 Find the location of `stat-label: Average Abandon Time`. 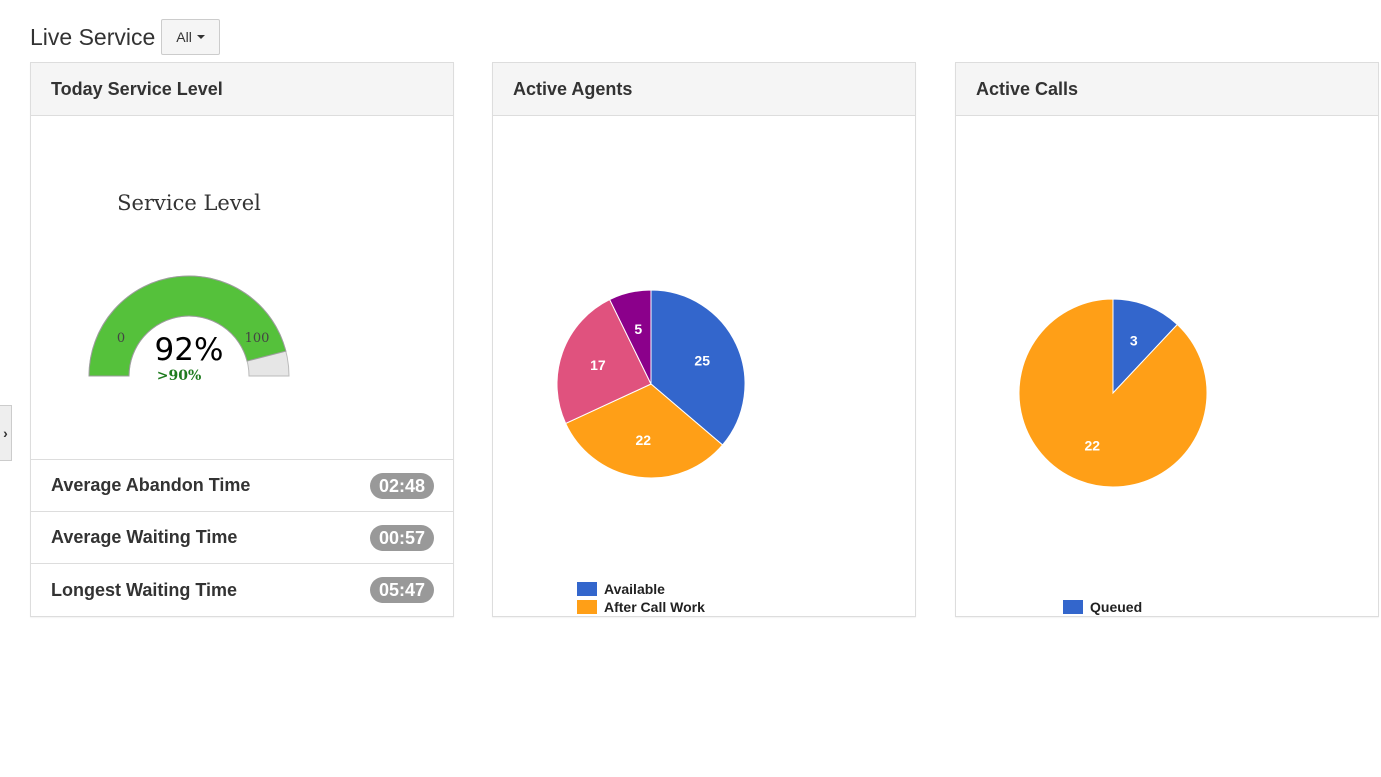

stat-label: Average Abandon Time is located at coordinates (151, 485).